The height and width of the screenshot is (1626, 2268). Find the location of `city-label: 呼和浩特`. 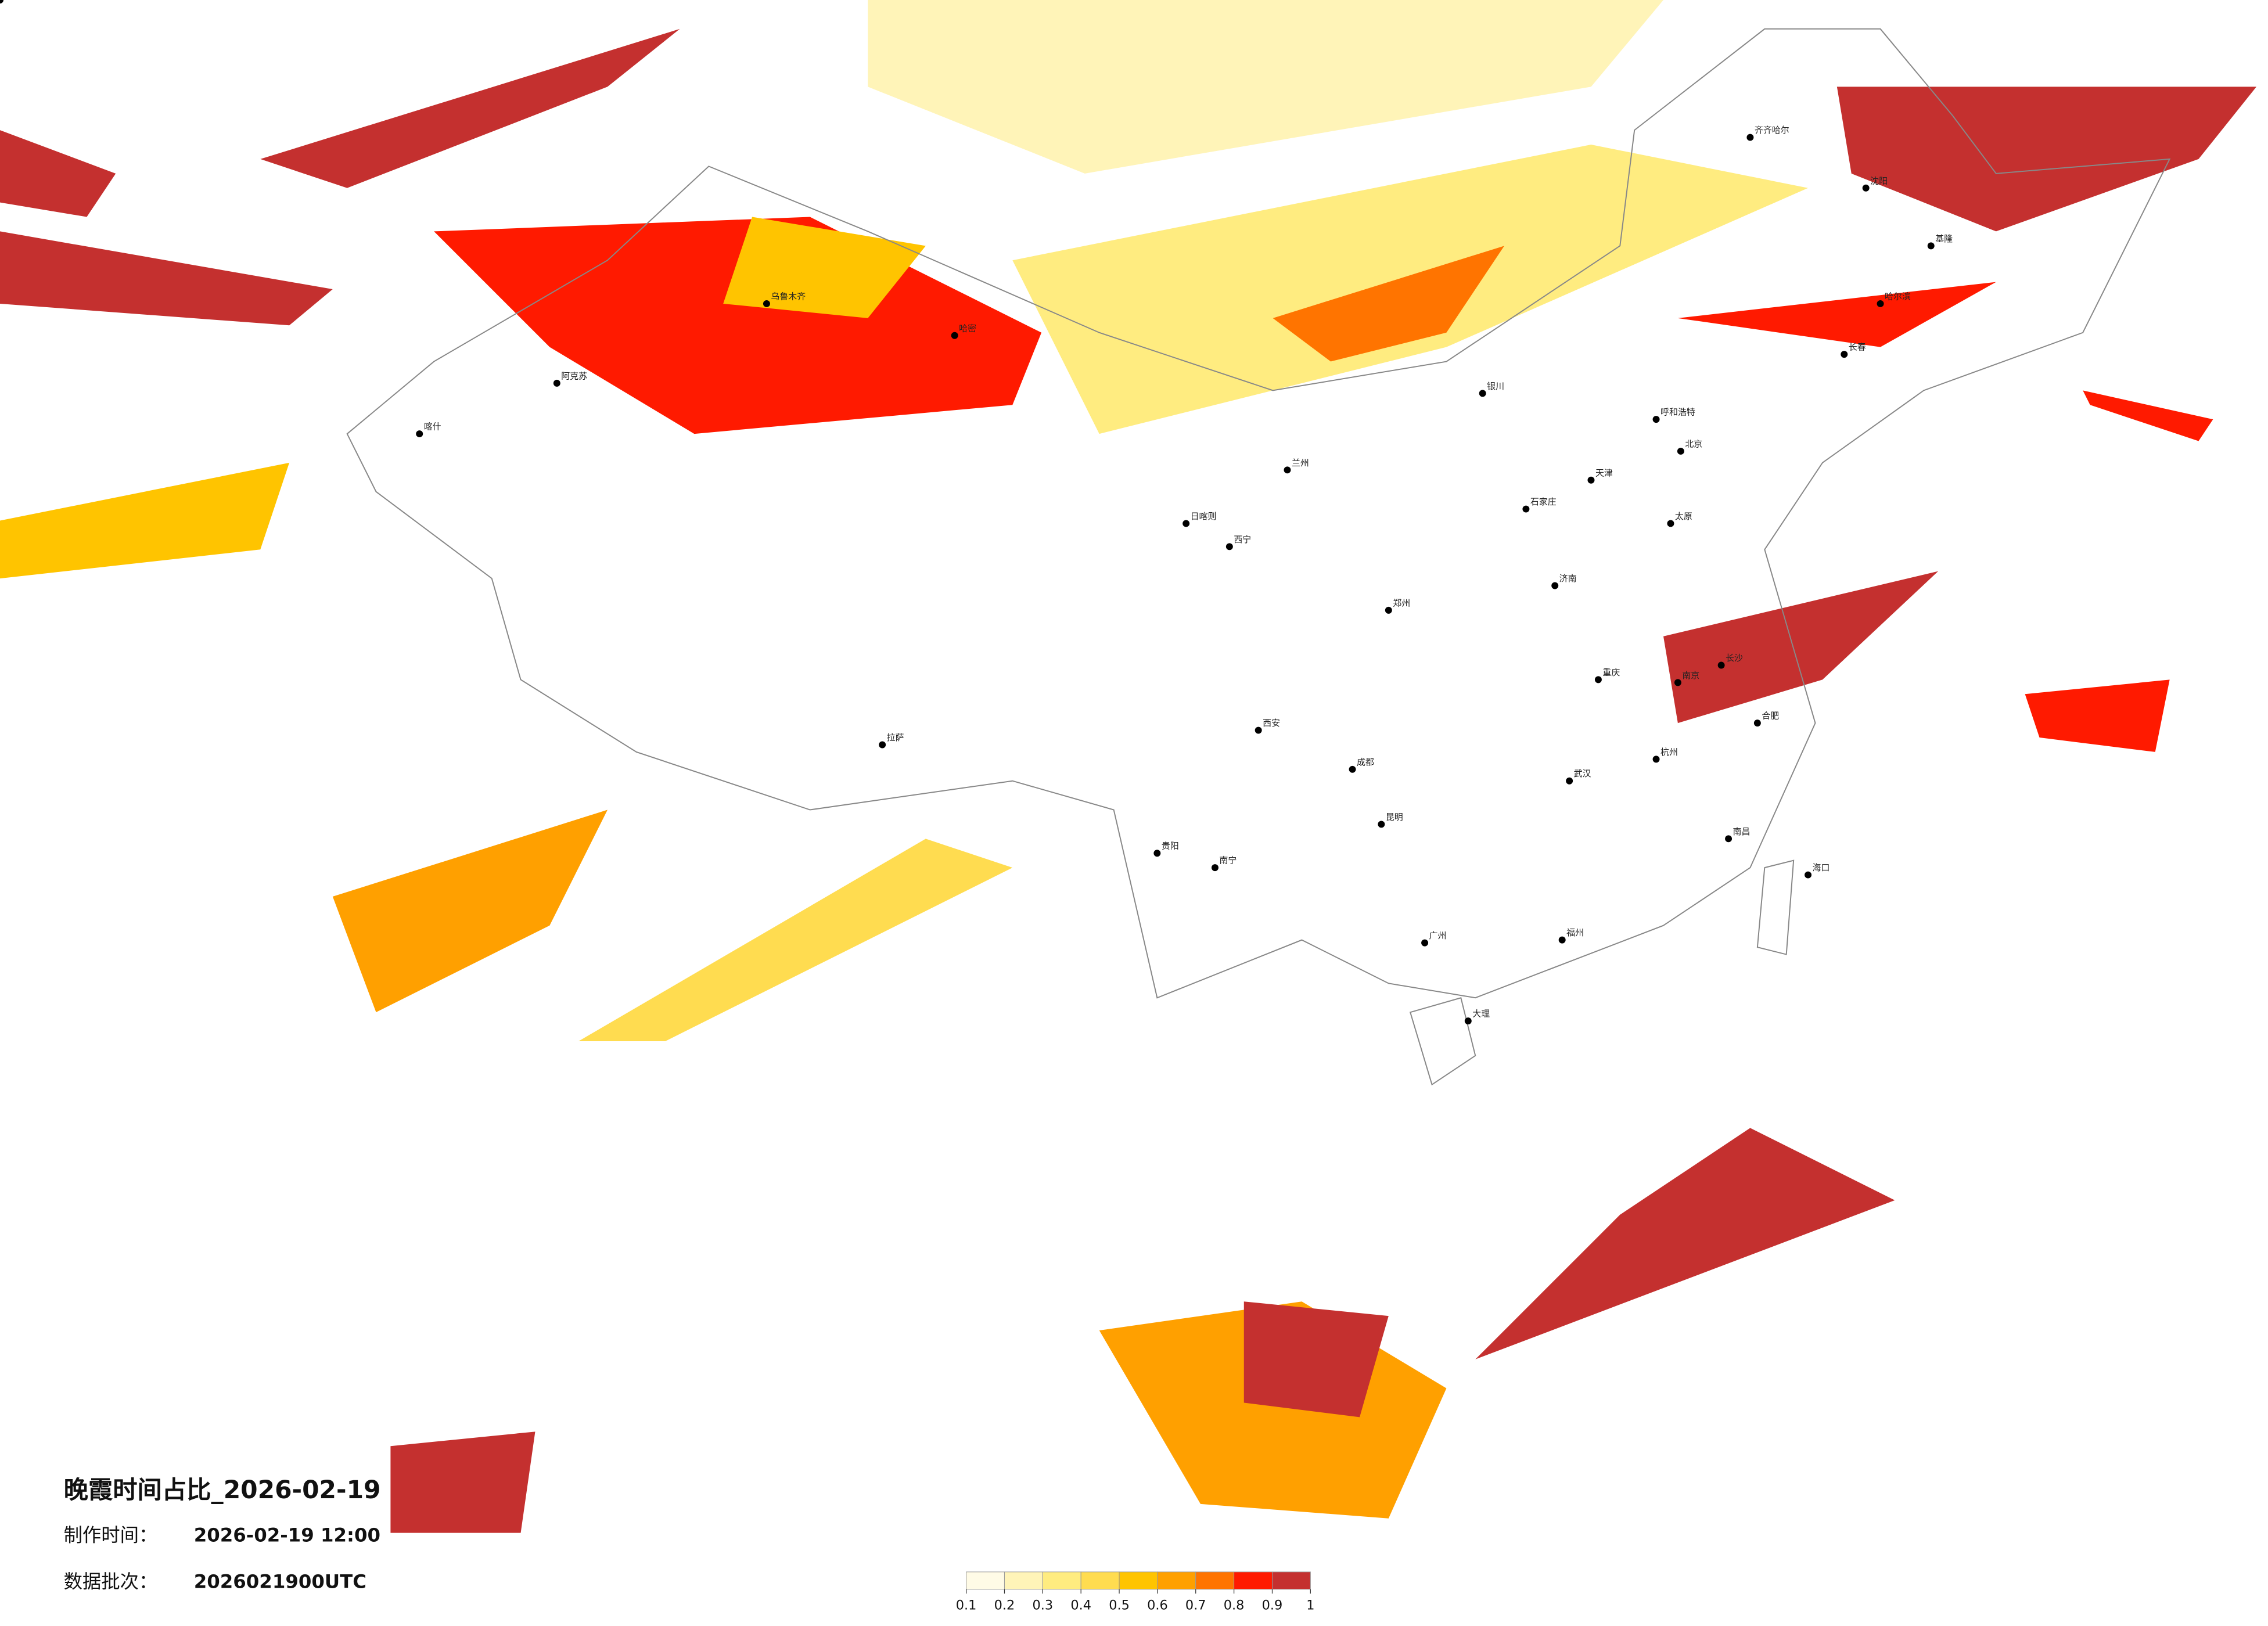

city-label: 呼和浩特 is located at coordinates (1677, 412).